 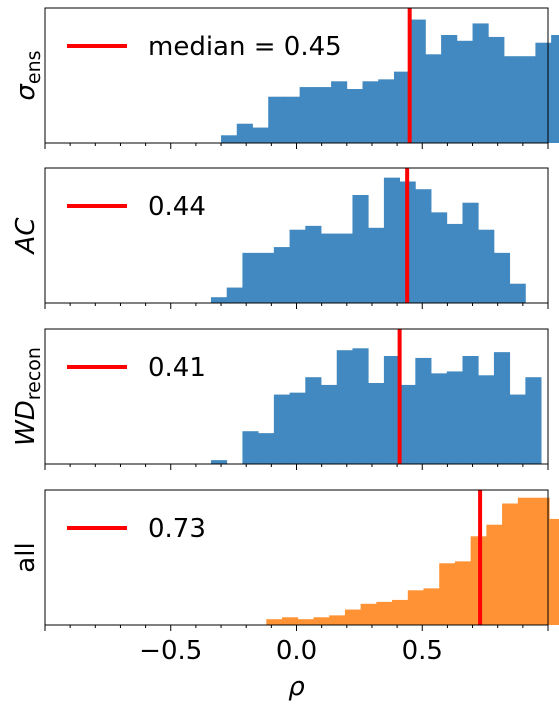 I want to click on y-axis-label: WDrecon, so click(x=28, y=396).